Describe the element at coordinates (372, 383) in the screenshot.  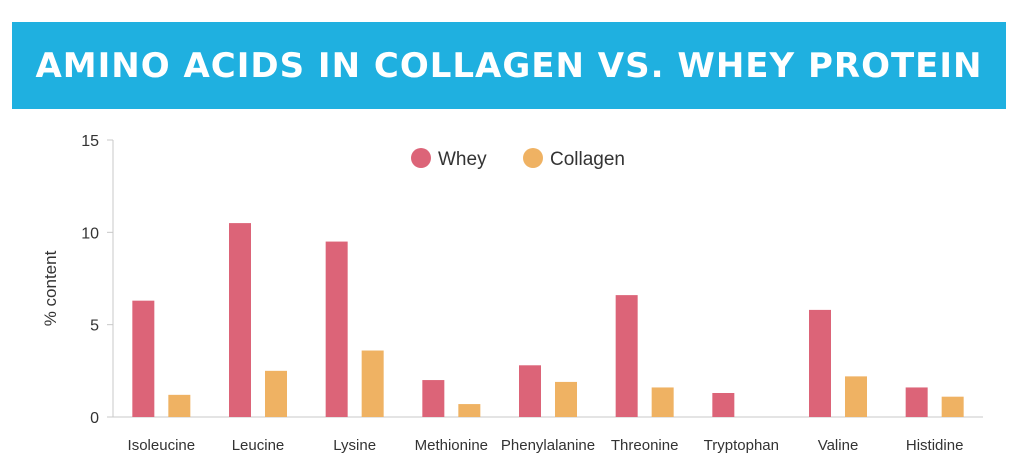
I see `bar-collagen-lysine` at that location.